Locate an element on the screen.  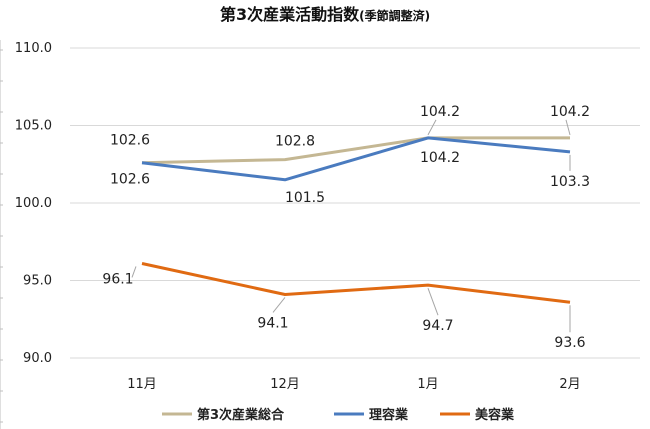
data-label: 94.7 is located at coordinates (437, 326).